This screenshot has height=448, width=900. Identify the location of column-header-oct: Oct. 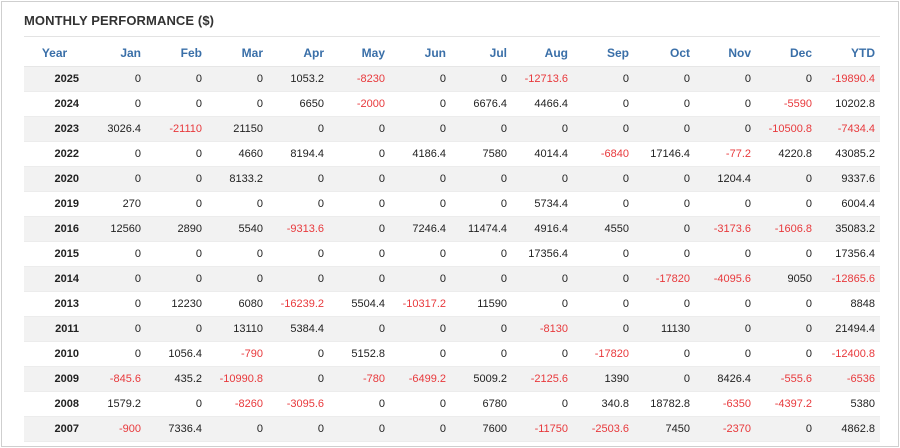
(664, 53).